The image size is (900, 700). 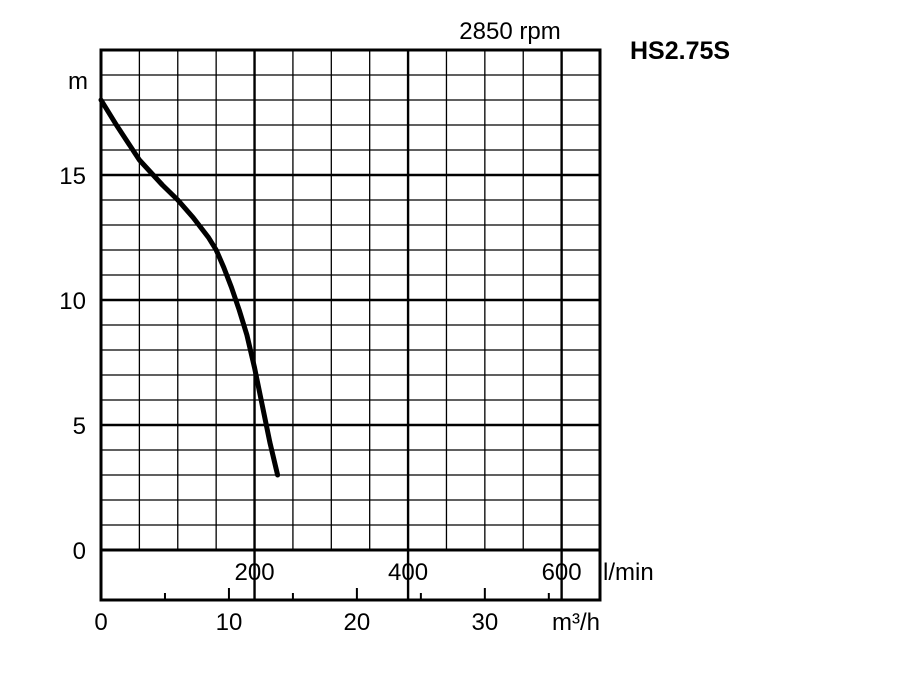 What do you see at coordinates (576, 622) in the screenshot?
I see `m3h-unit-label: m³/h` at bounding box center [576, 622].